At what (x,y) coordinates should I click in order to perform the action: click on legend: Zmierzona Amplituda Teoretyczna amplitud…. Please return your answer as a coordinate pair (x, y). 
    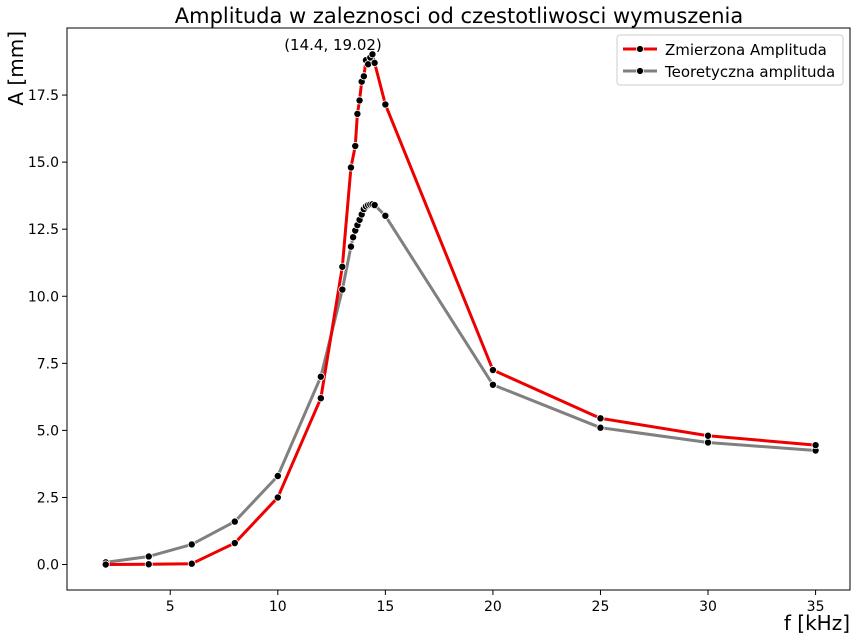
    Looking at the image, I should click on (730, 60).